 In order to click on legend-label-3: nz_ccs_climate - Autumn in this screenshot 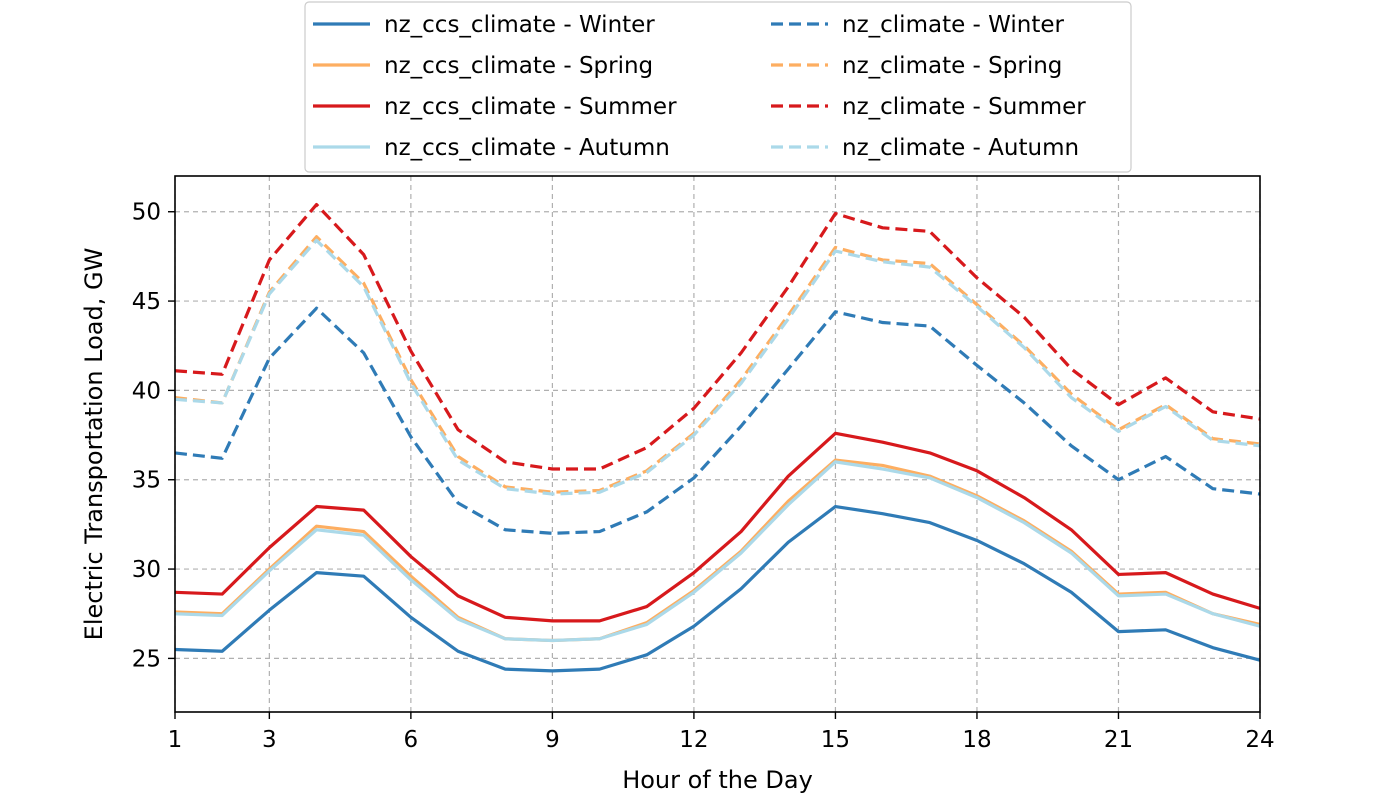, I will do `click(527, 148)`.